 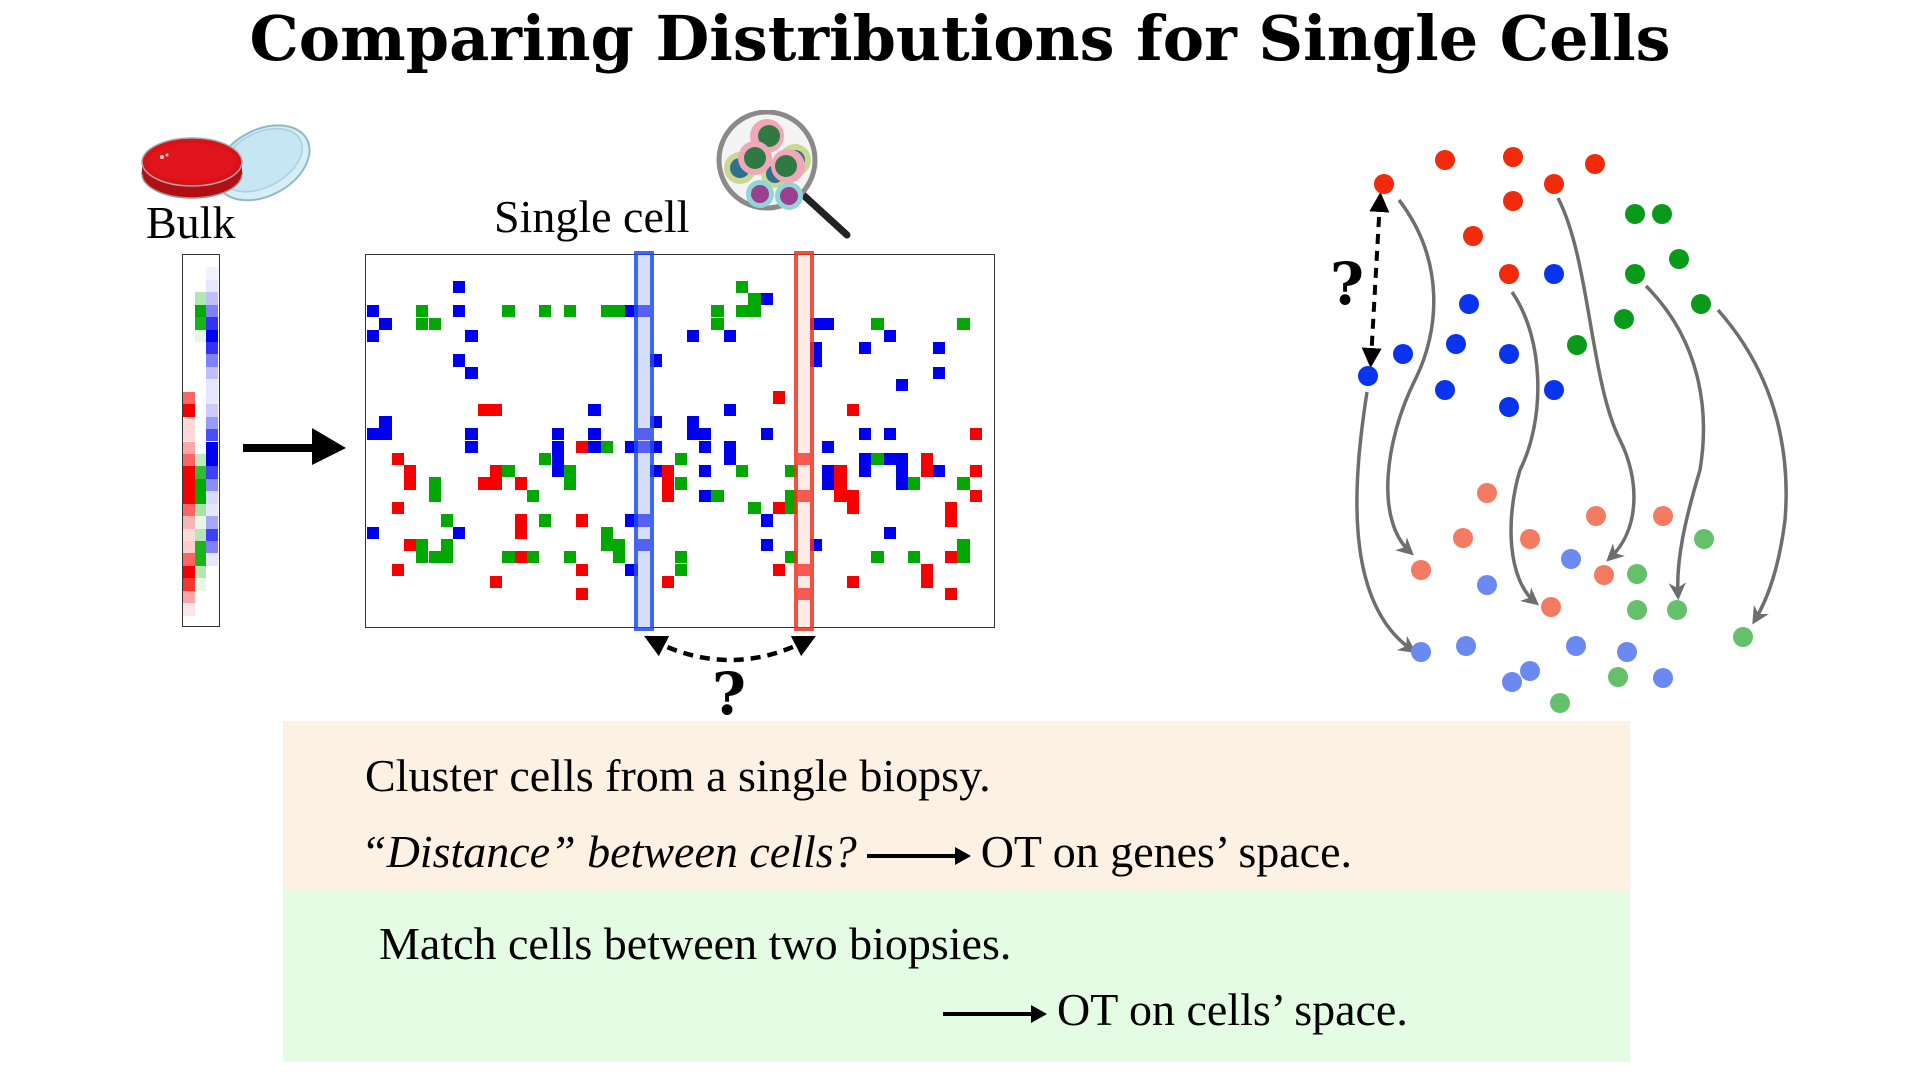 What do you see at coordinates (680, 441) in the screenshot?
I see `single-cell-matrix` at bounding box center [680, 441].